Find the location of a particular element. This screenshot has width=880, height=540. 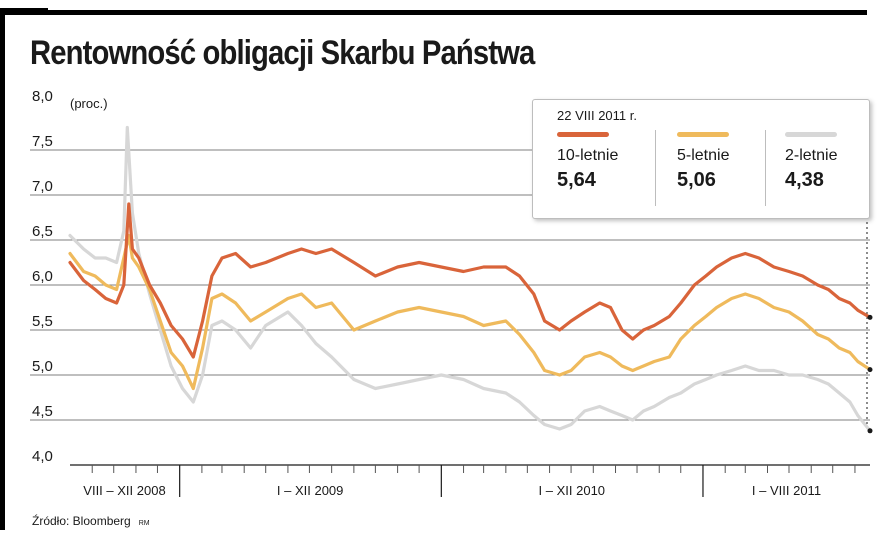

frame-left-rule is located at coordinates (2, 272).